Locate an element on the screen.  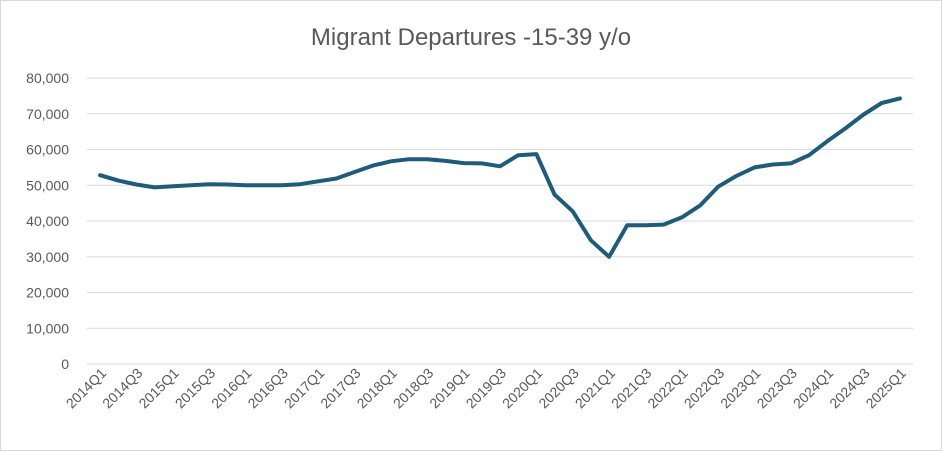
y-tick-label: 0 is located at coordinates (65, 364).